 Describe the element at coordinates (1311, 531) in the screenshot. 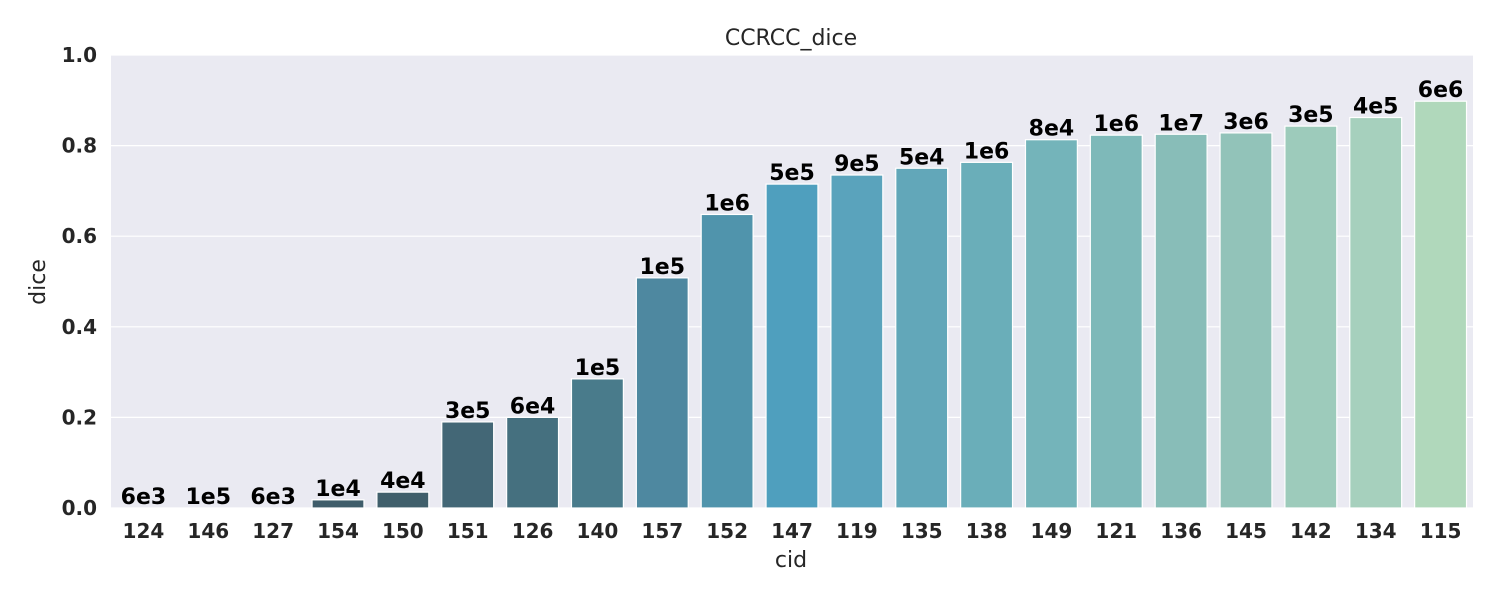

I see `x-tick-label: 142` at that location.